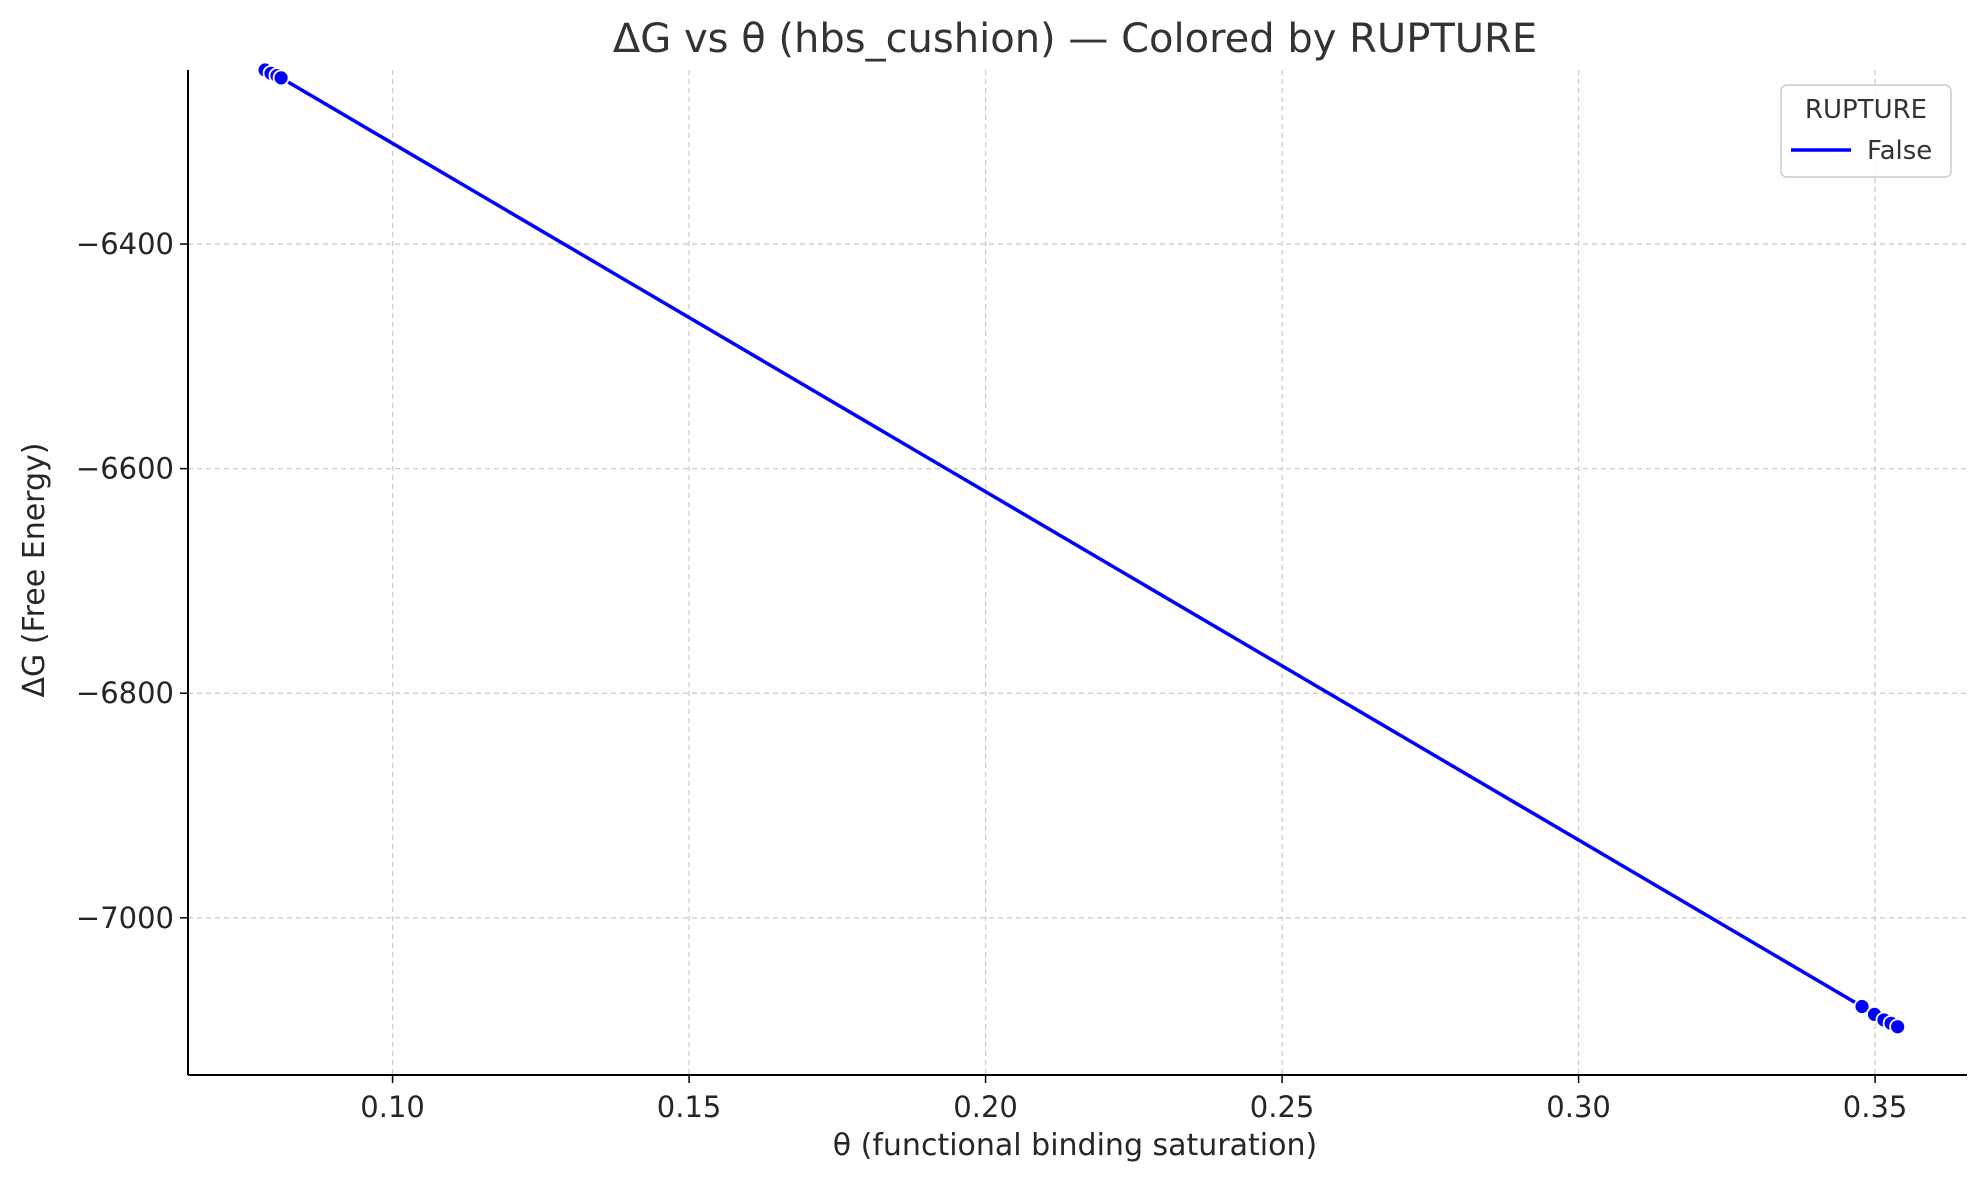 This screenshot has height=1180, width=1979. Describe the element at coordinates (985, 1107) in the screenshot. I see `x-tick-label: 0.20` at that location.